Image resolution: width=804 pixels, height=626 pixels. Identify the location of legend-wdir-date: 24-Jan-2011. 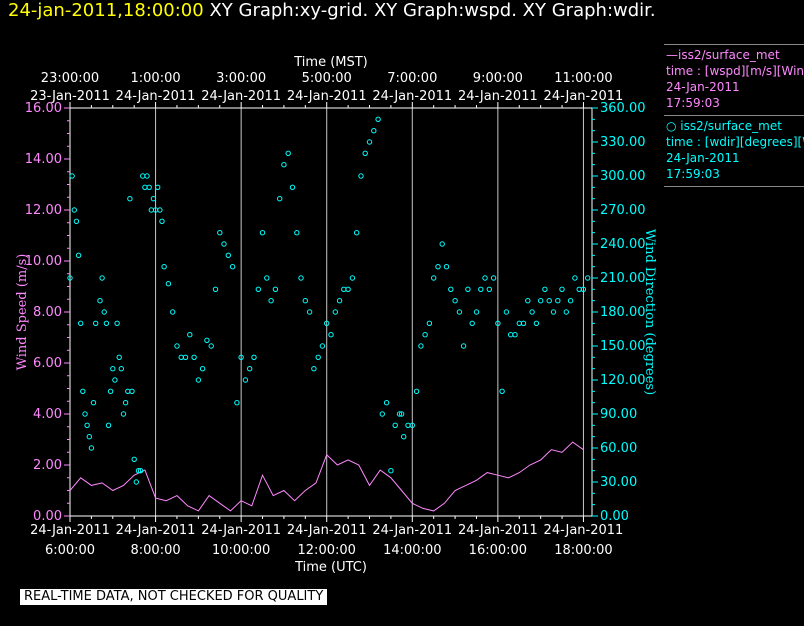
(703, 158).